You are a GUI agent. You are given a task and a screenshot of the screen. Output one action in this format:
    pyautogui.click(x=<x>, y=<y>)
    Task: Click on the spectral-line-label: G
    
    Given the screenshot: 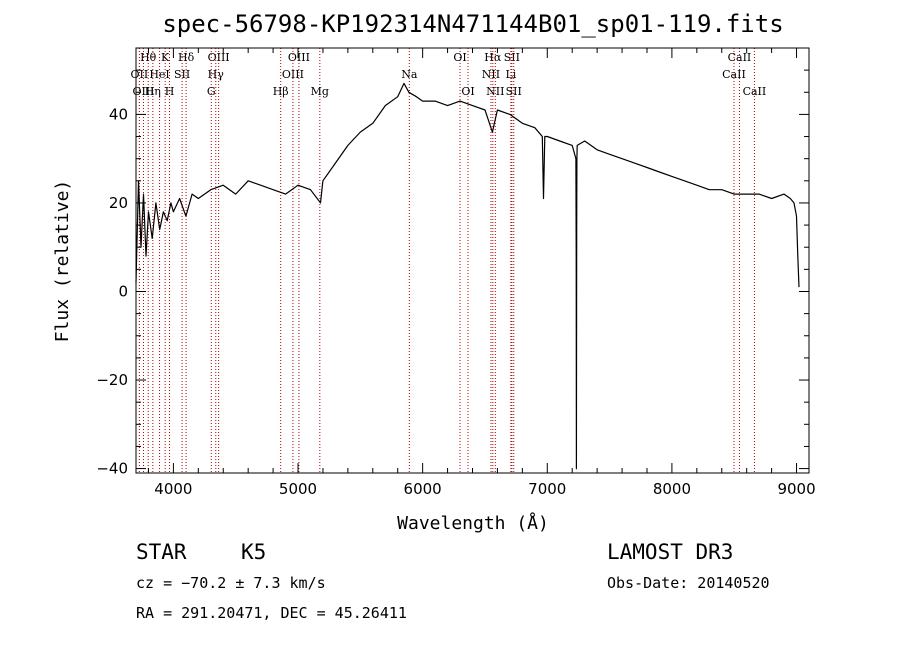 What is the action you would take?
    pyautogui.click(x=211, y=91)
    